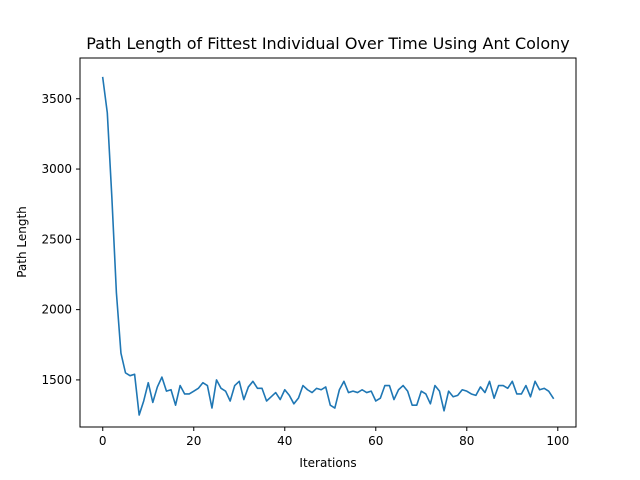  What do you see at coordinates (56, 380) in the screenshot?
I see `y-tick-label: 1500` at bounding box center [56, 380].